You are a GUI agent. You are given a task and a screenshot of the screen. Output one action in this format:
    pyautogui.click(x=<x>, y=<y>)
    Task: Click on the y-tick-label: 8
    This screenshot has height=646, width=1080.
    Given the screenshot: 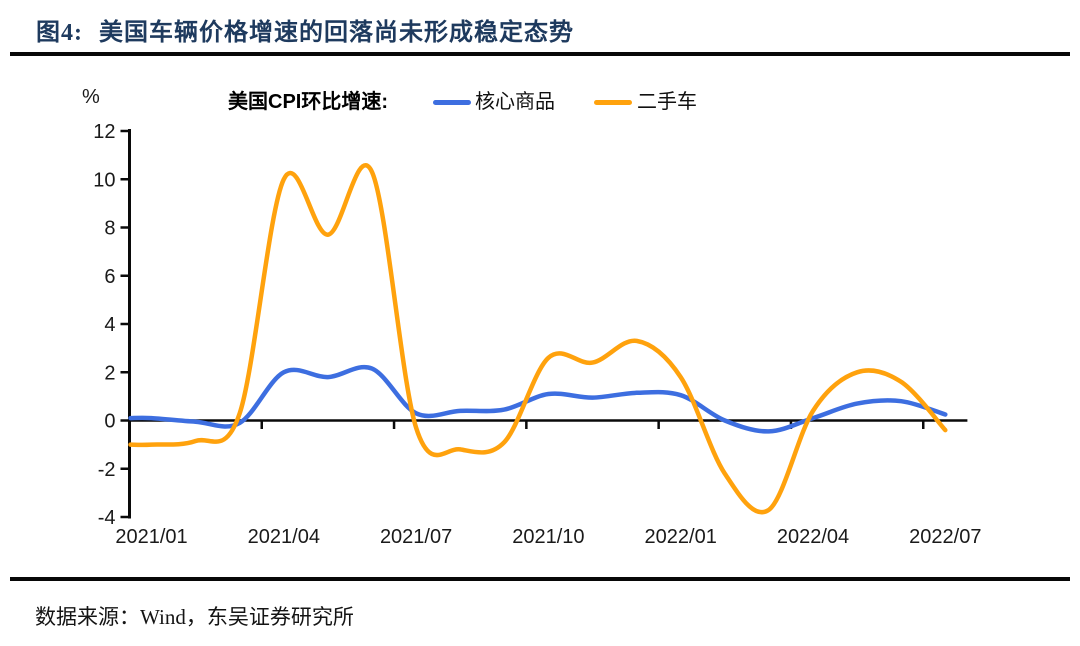 What is the action you would take?
    pyautogui.click(x=109, y=229)
    